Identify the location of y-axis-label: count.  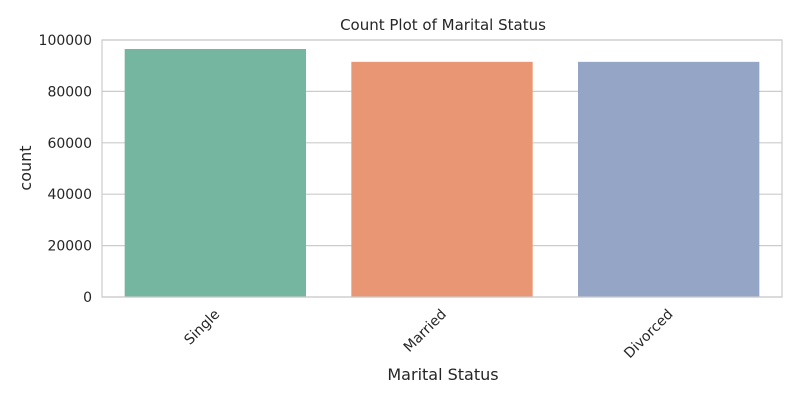
(25, 167).